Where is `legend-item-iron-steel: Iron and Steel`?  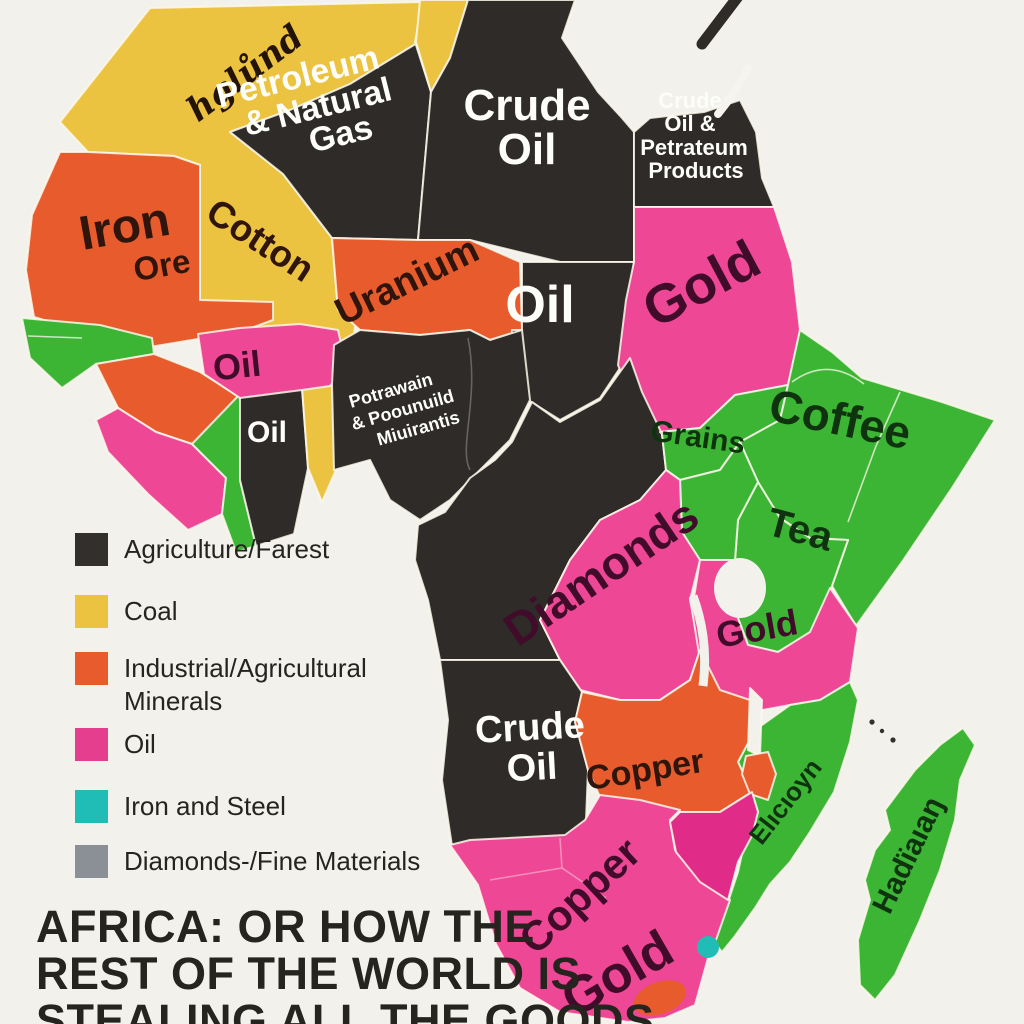
legend-item-iron-steel: Iron and Steel is located at coordinates (180, 806).